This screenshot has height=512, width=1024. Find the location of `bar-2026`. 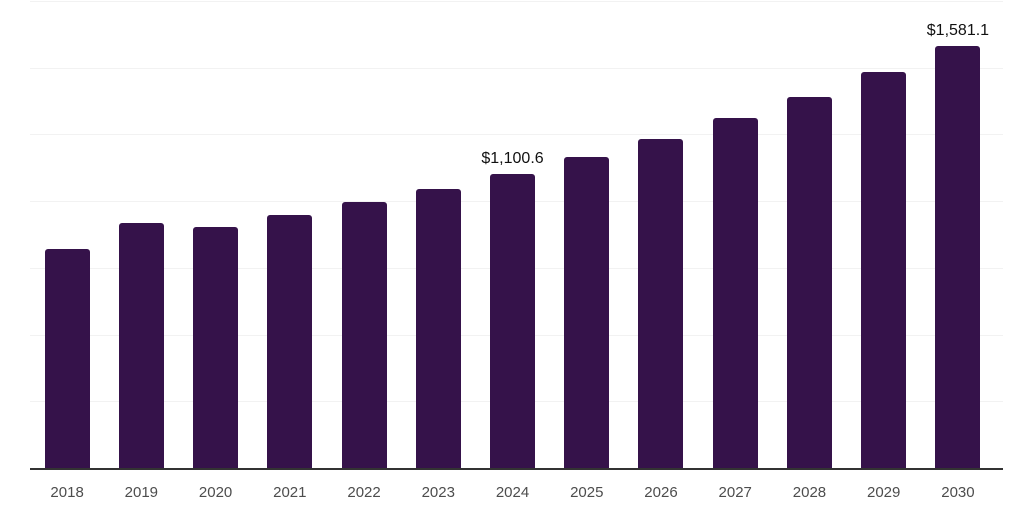

bar-2026 is located at coordinates (661, 303).